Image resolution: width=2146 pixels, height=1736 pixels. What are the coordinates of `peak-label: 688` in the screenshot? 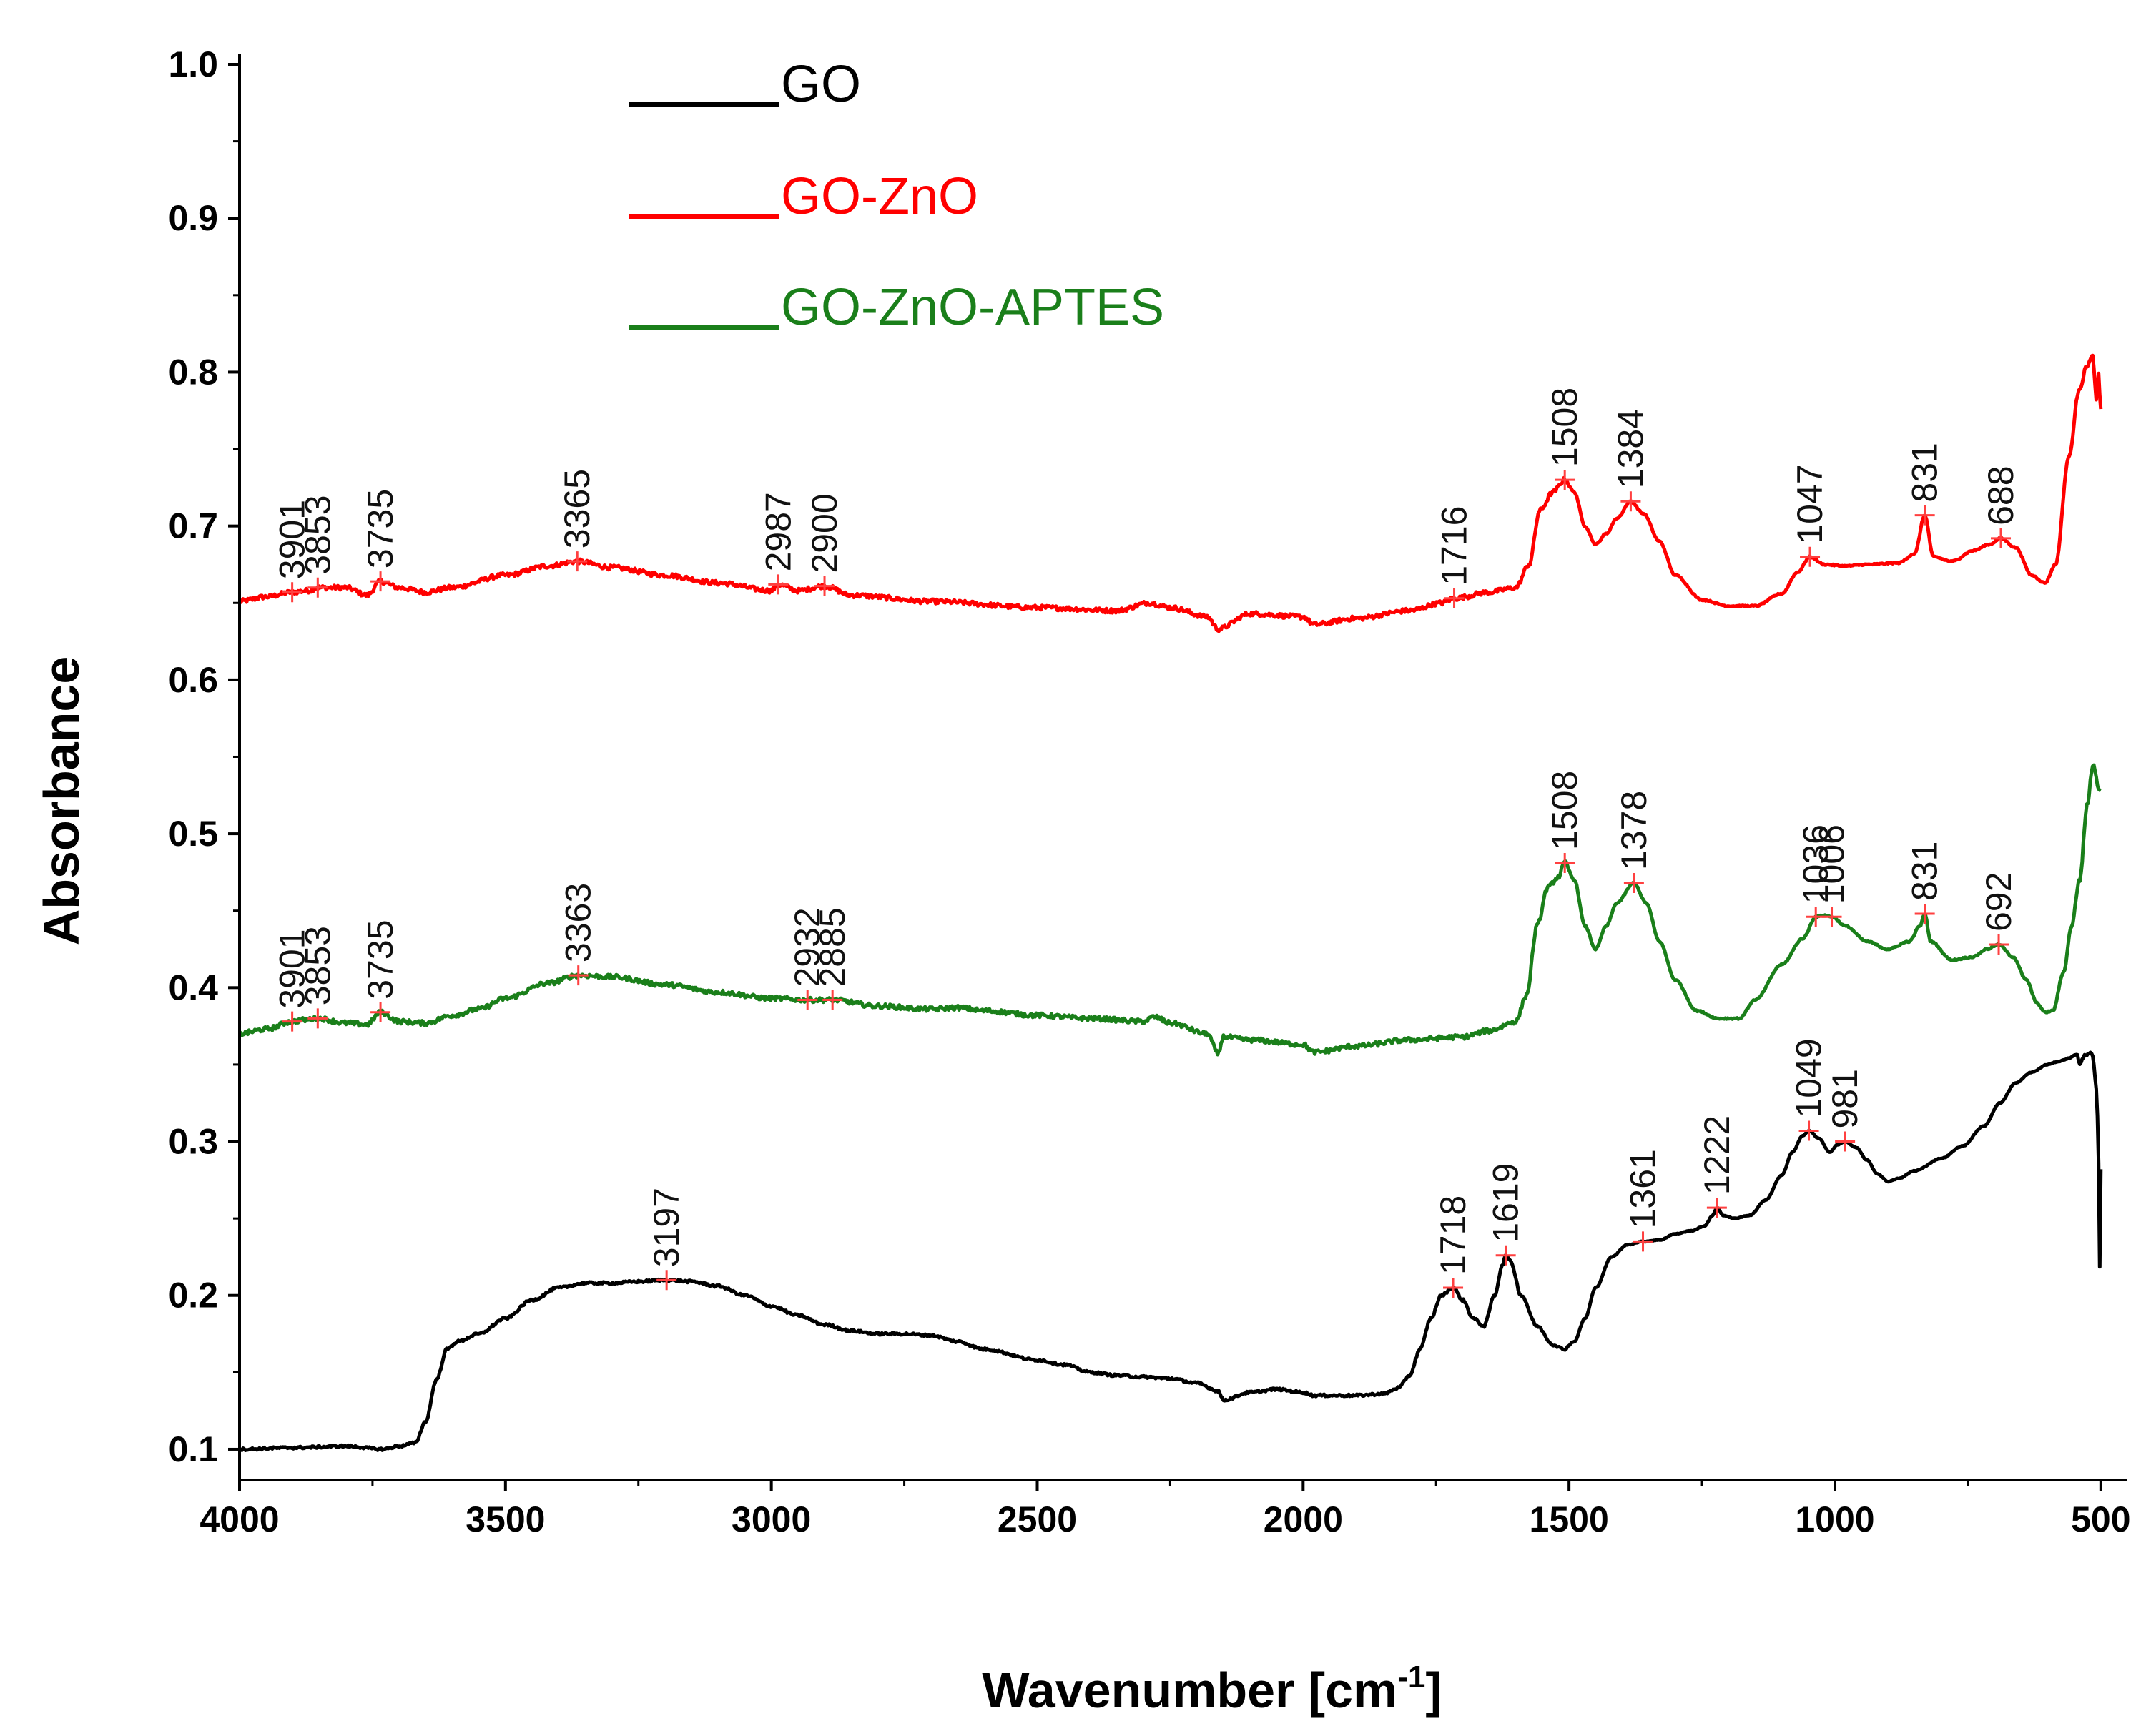 It's located at (2001, 495).